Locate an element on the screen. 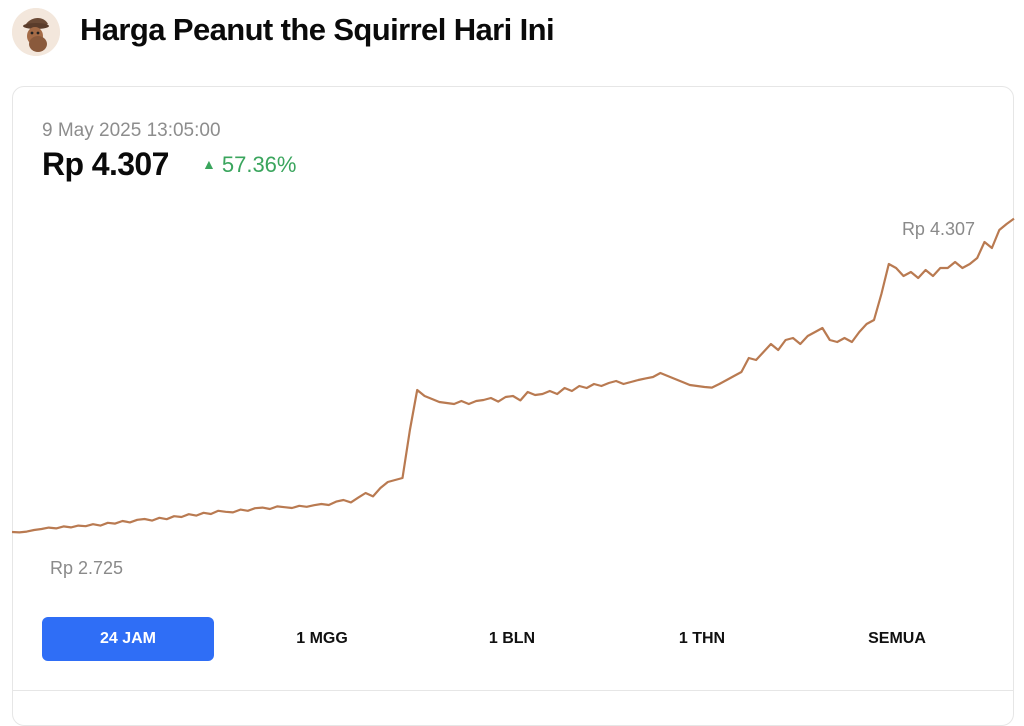  range-button-1-bln: 1 BLN is located at coordinates (512, 638).